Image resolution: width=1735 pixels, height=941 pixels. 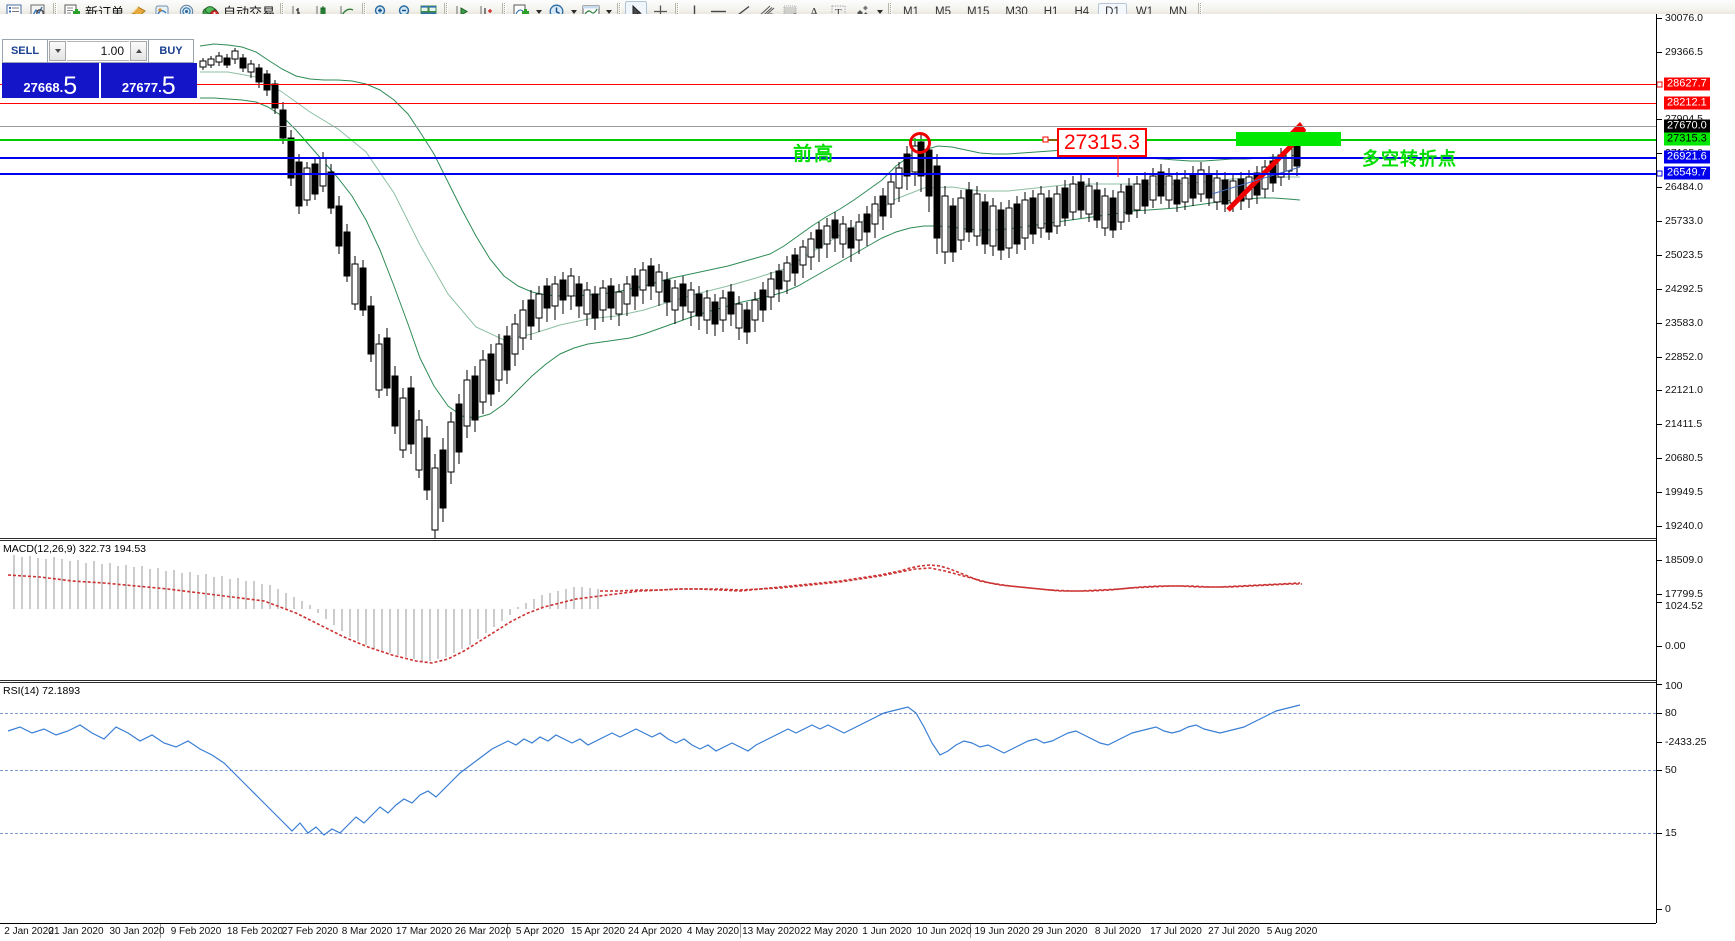 I want to click on axis-label-26484: 26484.0, so click(x=1684, y=187).